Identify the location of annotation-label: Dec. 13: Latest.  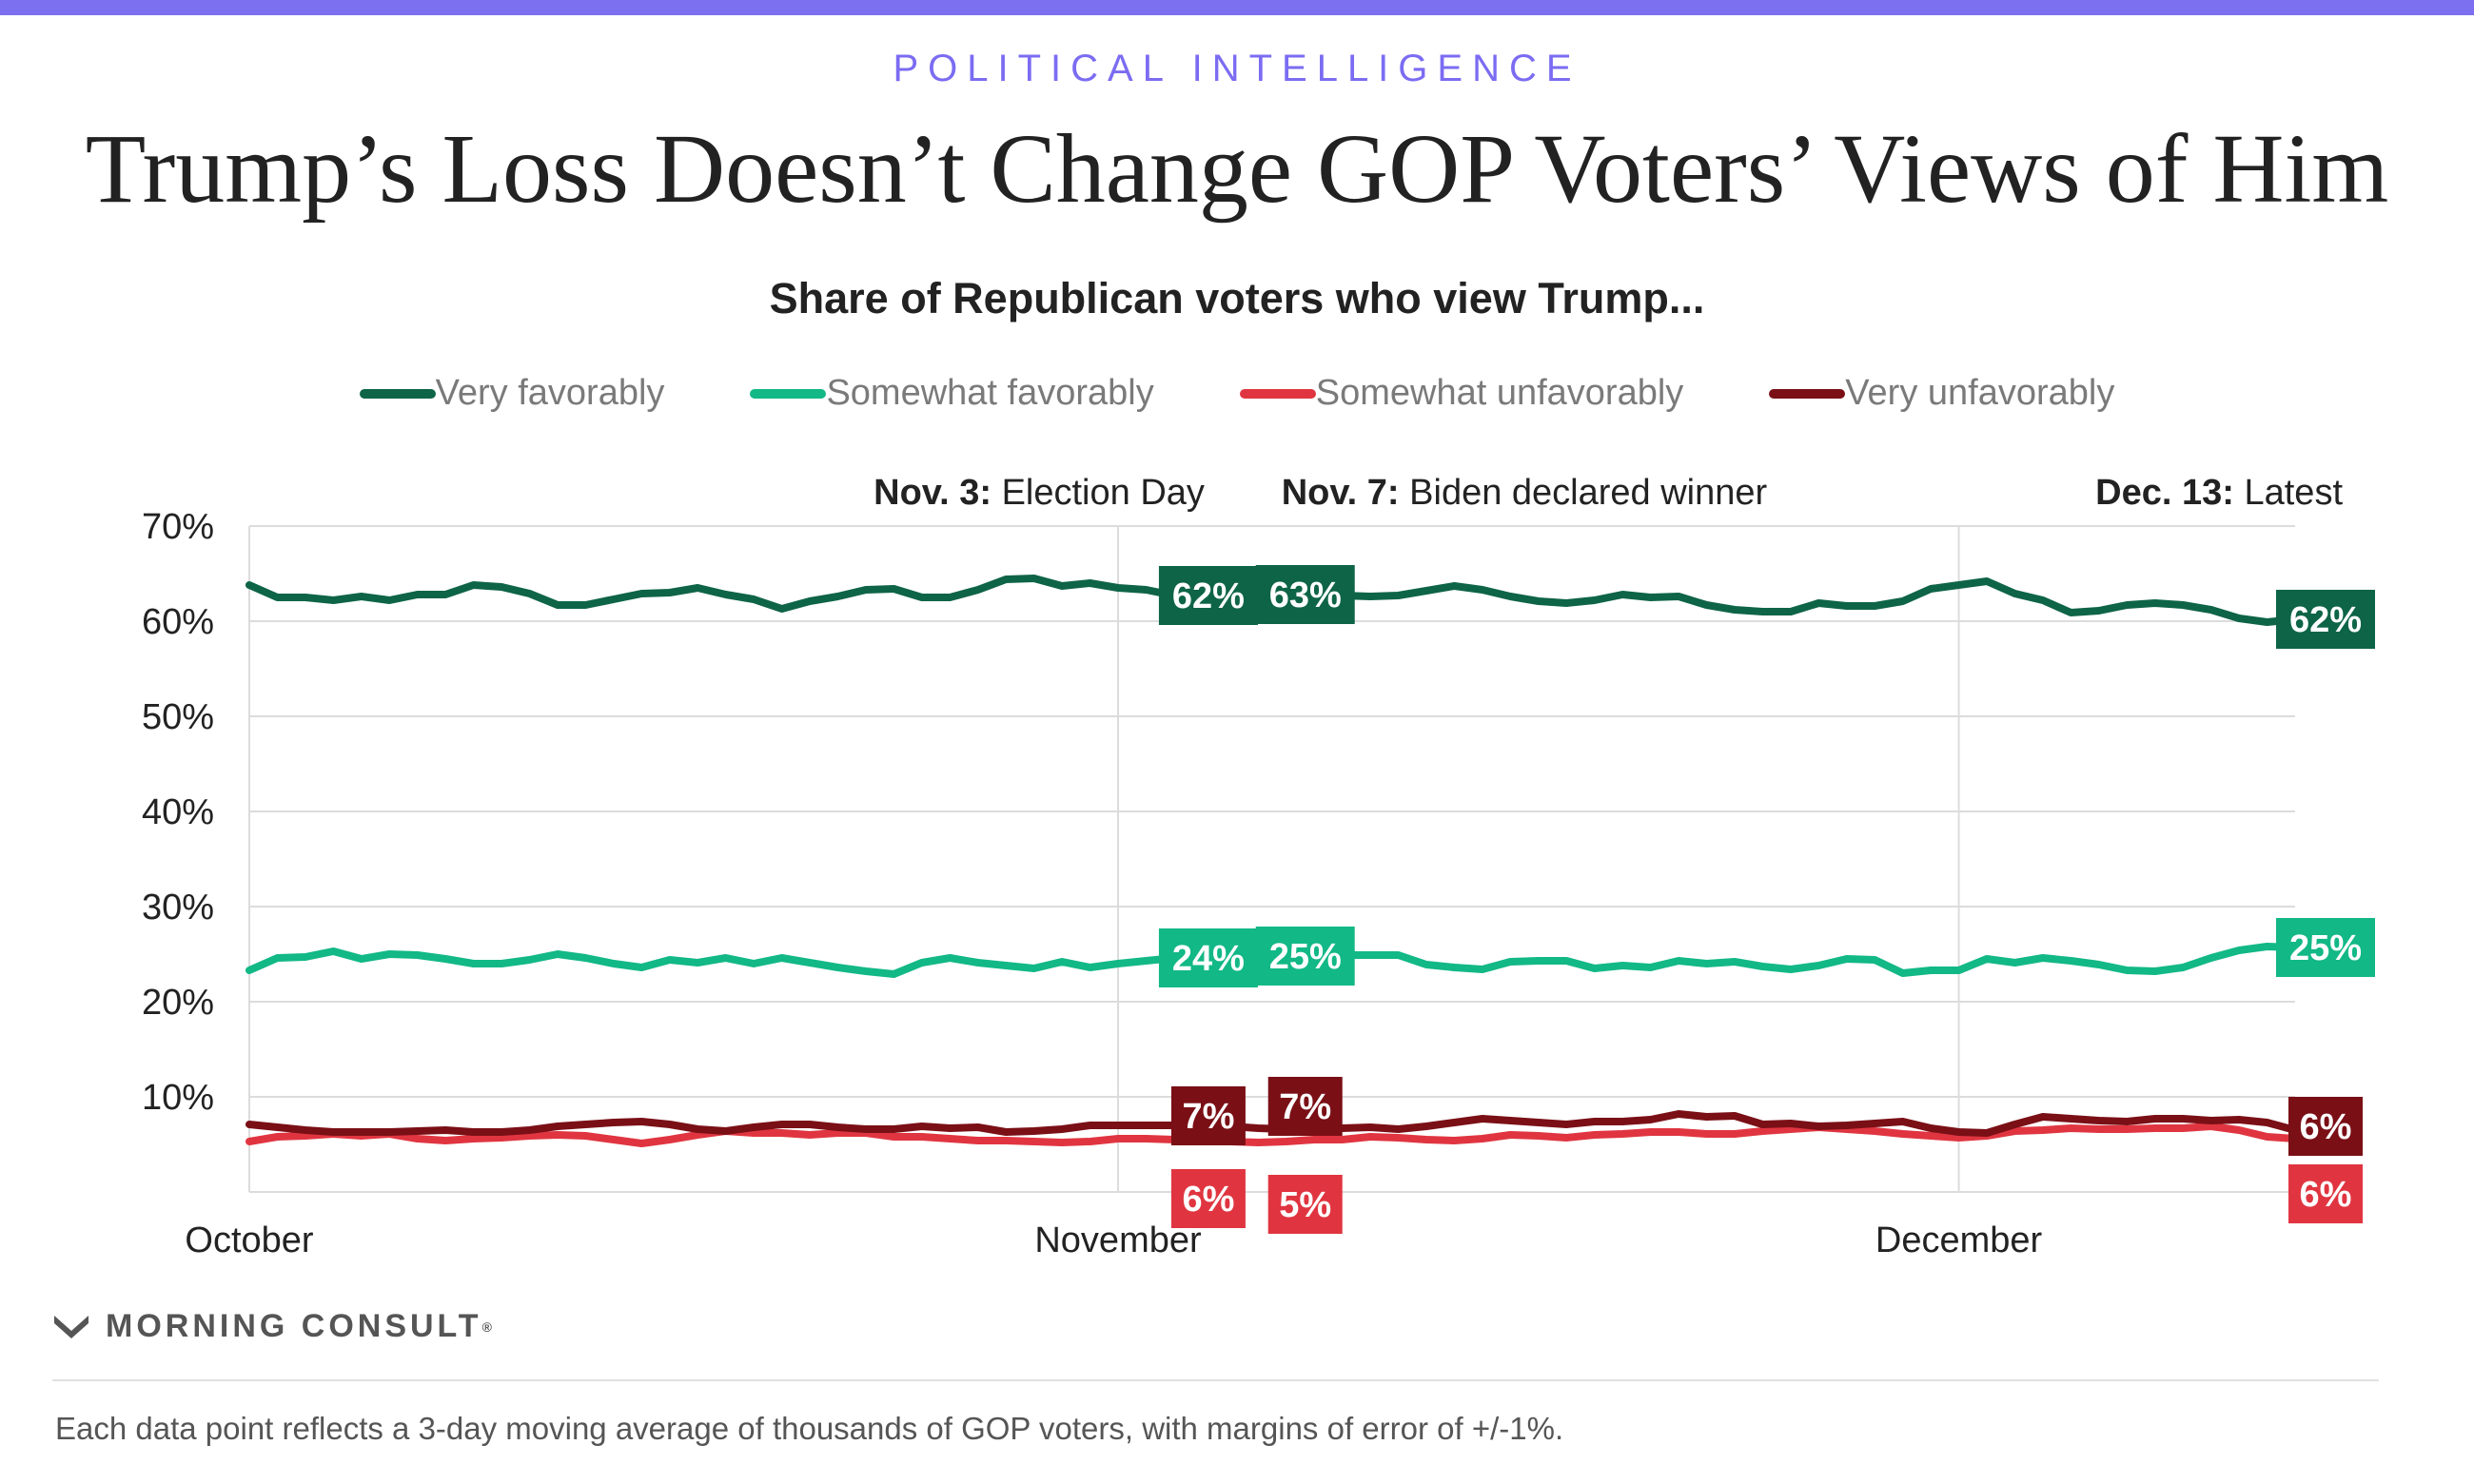
(2219, 493).